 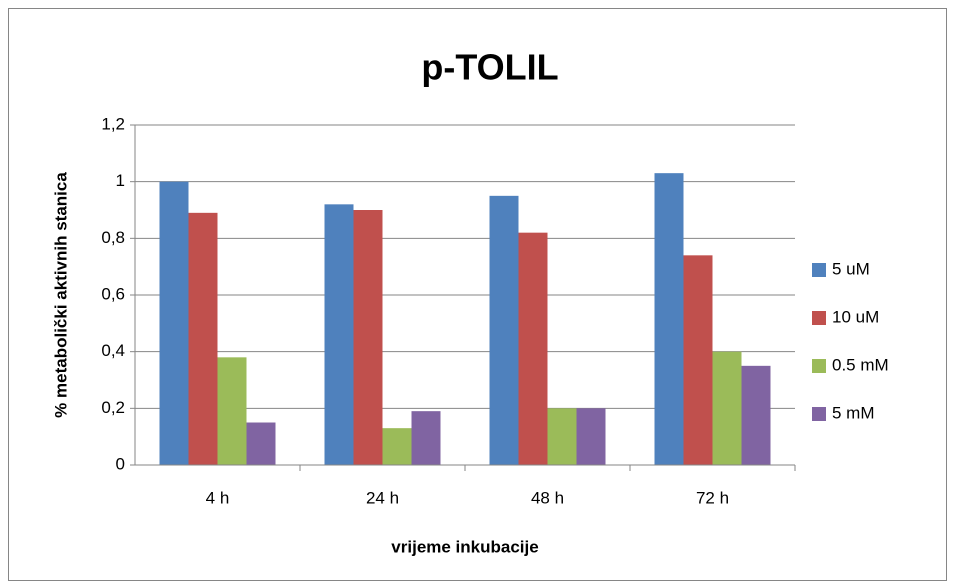 What do you see at coordinates (855, 316) in the screenshot?
I see `legend-label: 10 uM` at bounding box center [855, 316].